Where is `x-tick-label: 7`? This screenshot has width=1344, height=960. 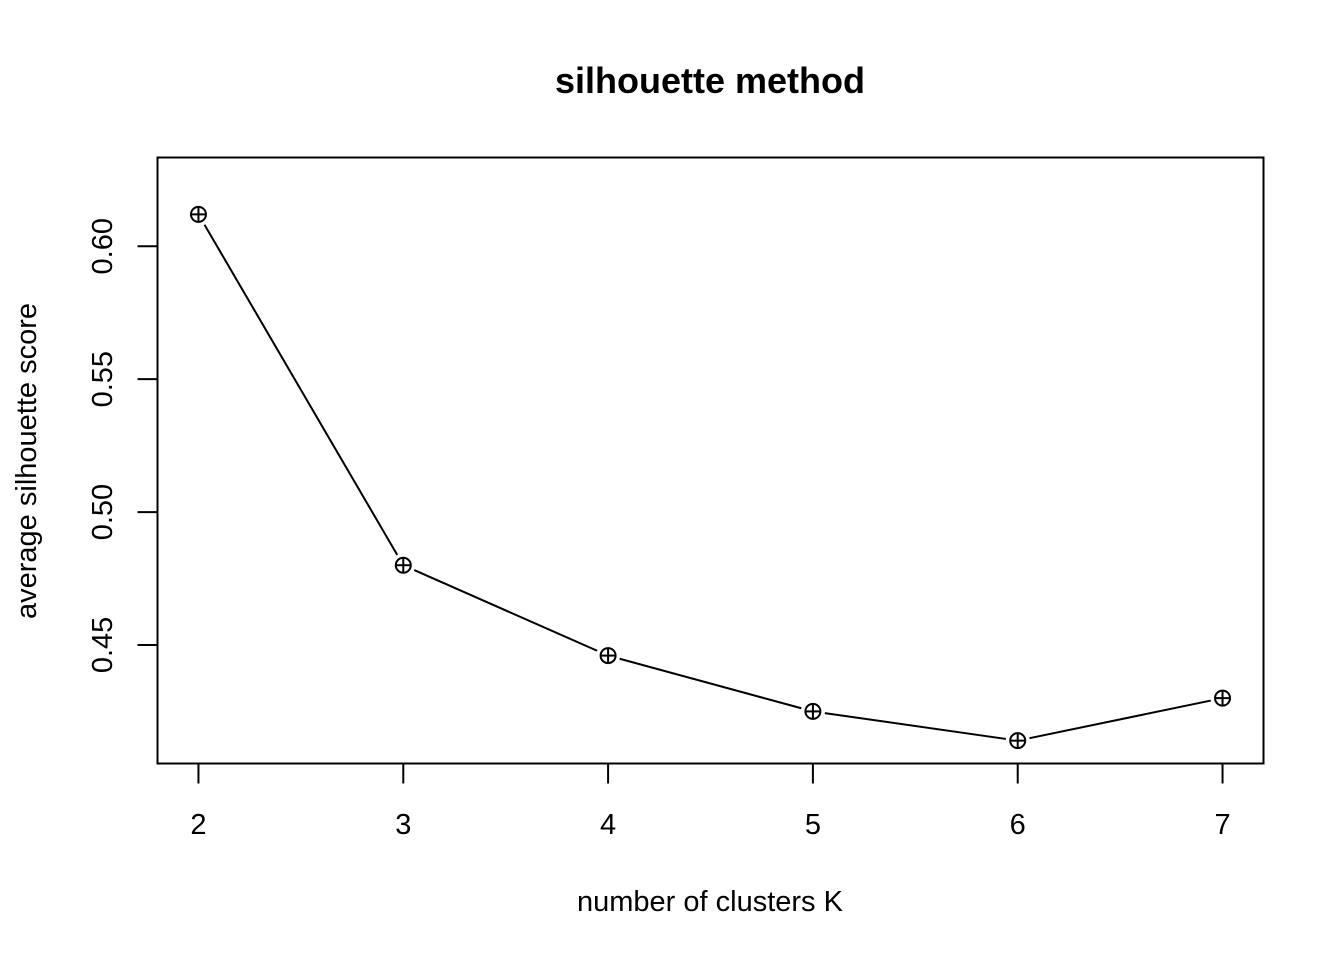
x-tick-label: 7 is located at coordinates (1222, 825).